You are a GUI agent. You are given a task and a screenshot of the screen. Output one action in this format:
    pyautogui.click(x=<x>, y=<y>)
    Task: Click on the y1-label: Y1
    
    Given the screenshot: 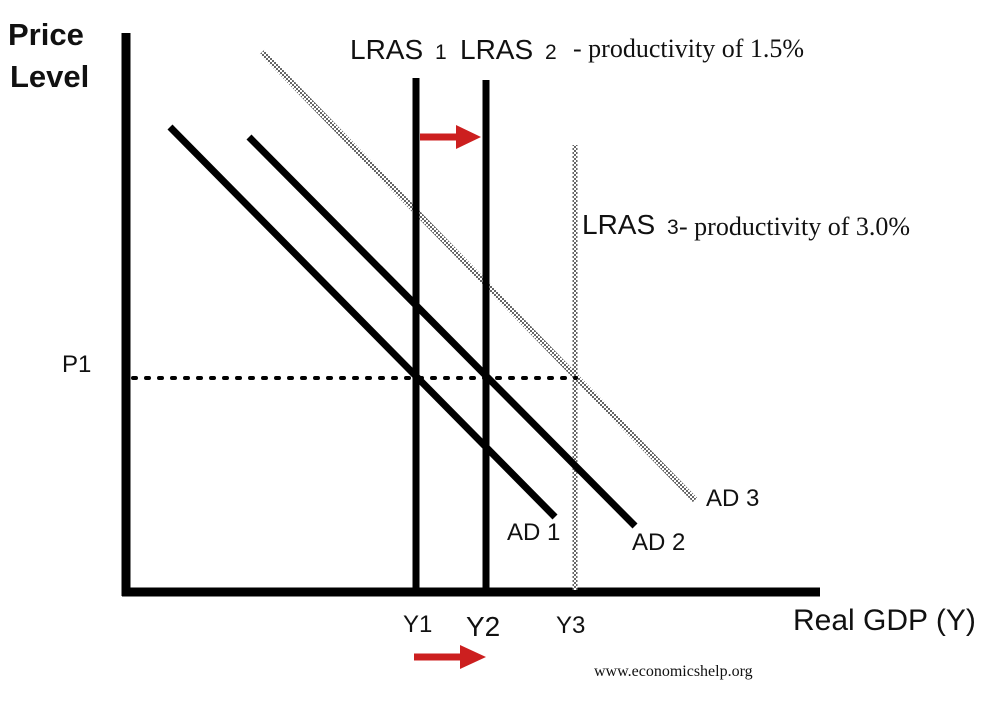 What is the action you would take?
    pyautogui.click(x=417, y=624)
    